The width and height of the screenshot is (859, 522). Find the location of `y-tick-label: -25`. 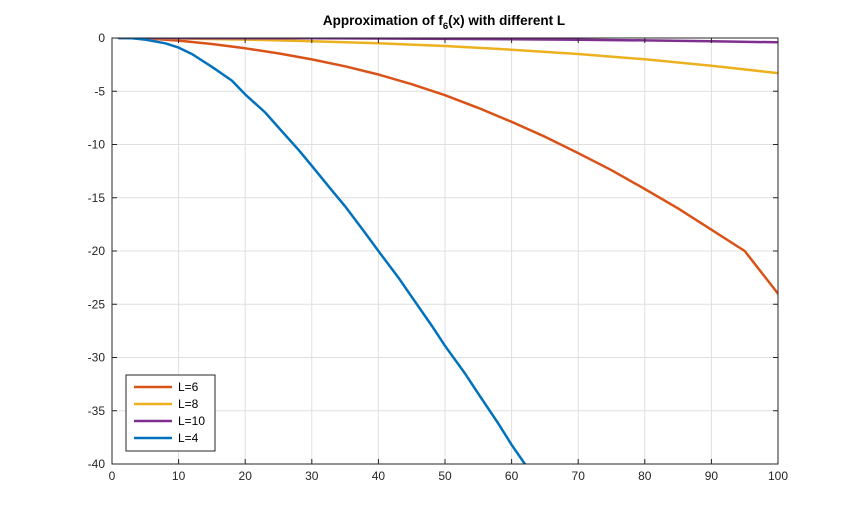

y-tick-label: -25 is located at coordinates (97, 304).